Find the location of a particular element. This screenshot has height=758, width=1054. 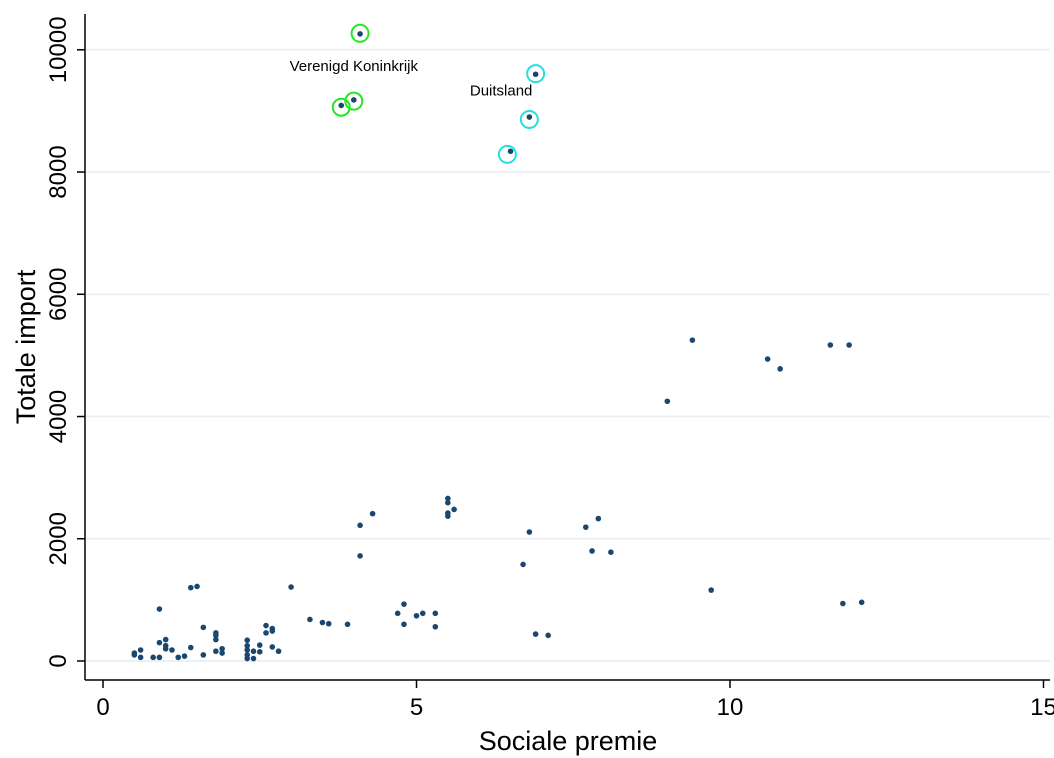

y-tick-label: 4000 is located at coordinates (58, 416).